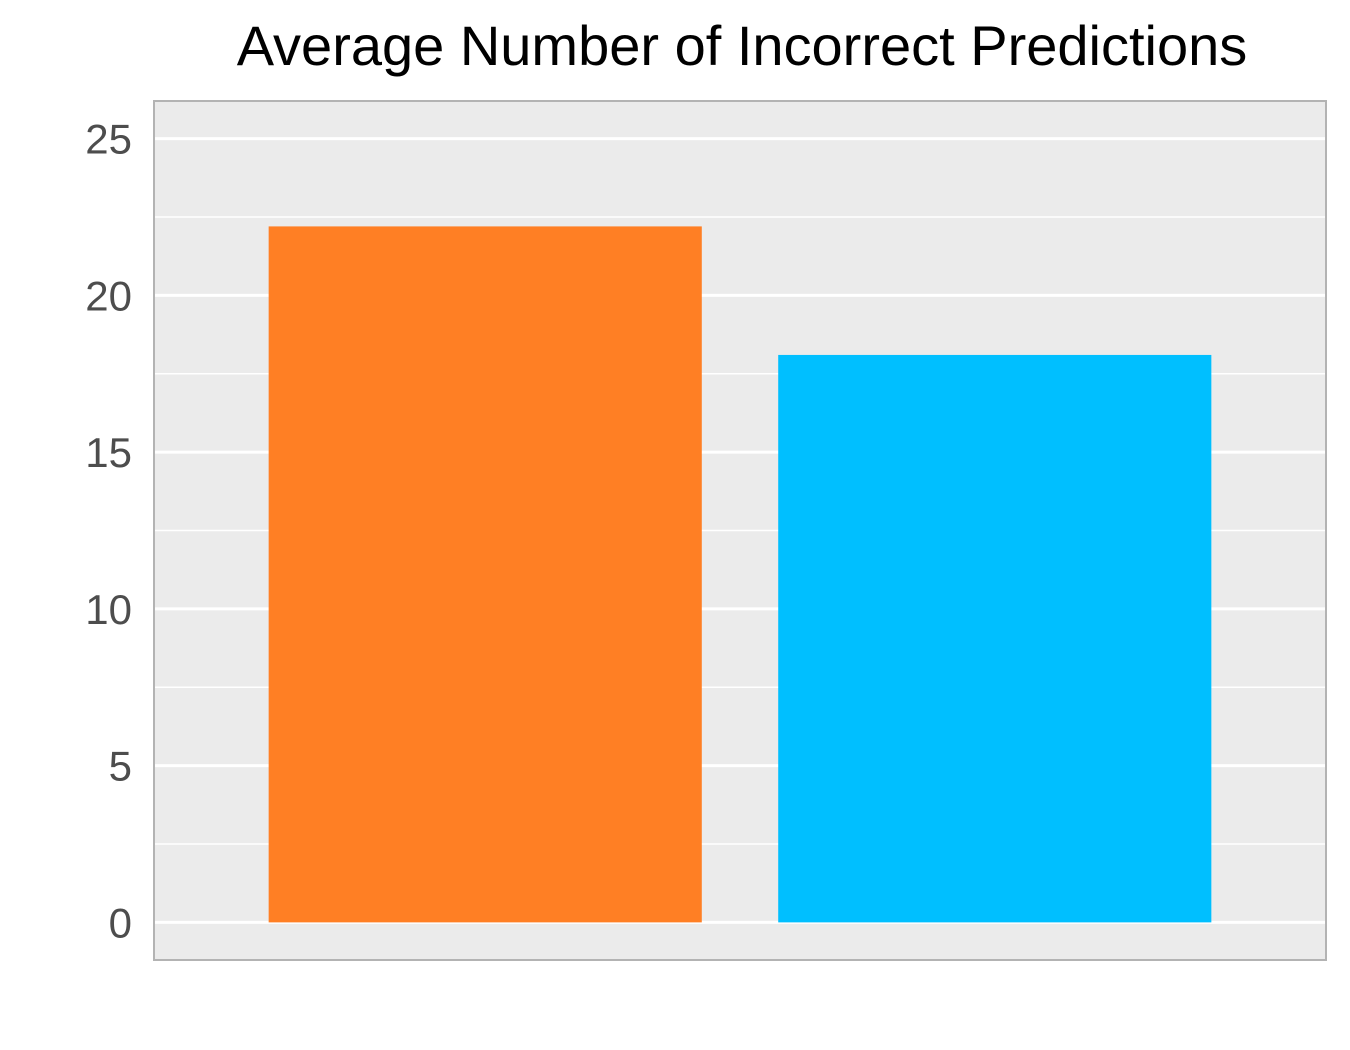  Describe the element at coordinates (108, 295) in the screenshot. I see `y-tick-label-20: 20` at that location.